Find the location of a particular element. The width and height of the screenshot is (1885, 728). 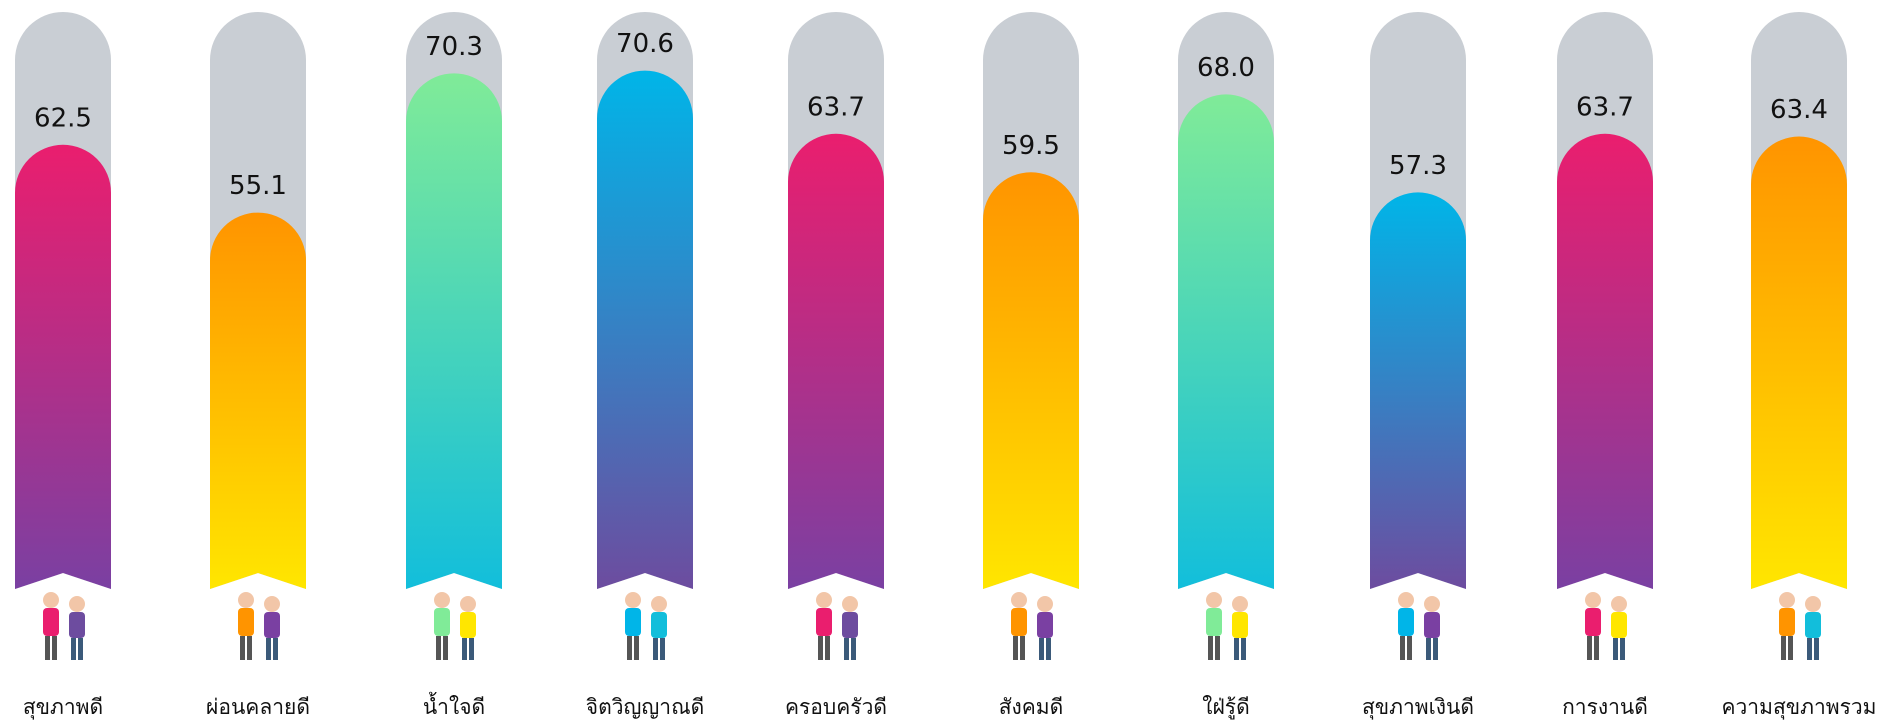

value-label: 70.3 is located at coordinates (454, 47).